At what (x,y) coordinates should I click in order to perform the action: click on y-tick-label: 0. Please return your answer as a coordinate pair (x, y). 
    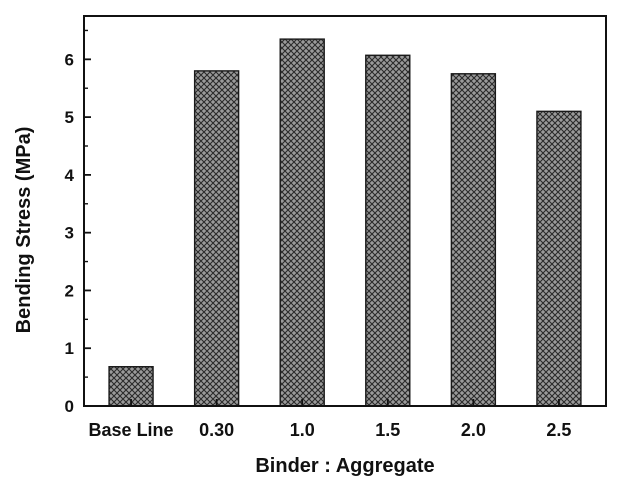
    Looking at the image, I should click on (69, 406).